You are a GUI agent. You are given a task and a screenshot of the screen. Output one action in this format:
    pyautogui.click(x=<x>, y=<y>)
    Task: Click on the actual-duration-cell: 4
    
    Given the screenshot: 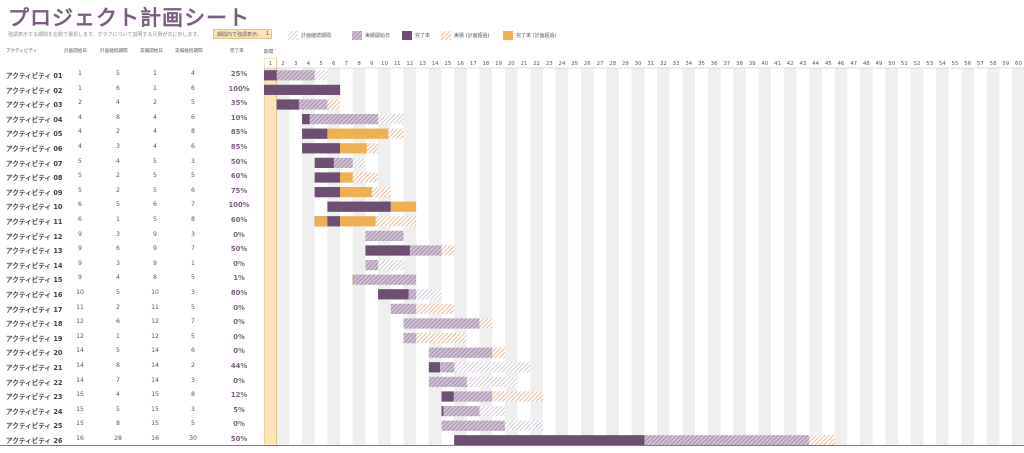 What is the action you would take?
    pyautogui.click(x=193, y=73)
    